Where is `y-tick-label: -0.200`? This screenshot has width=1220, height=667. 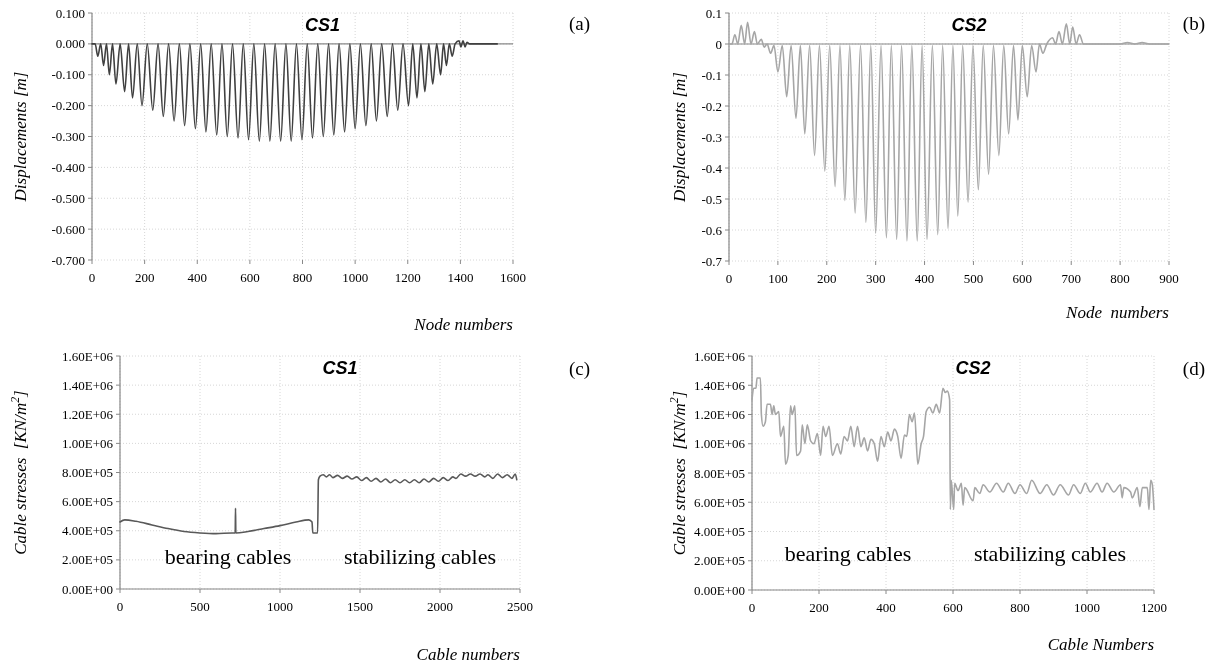 y-tick-label: -0.200 is located at coordinates (68, 106).